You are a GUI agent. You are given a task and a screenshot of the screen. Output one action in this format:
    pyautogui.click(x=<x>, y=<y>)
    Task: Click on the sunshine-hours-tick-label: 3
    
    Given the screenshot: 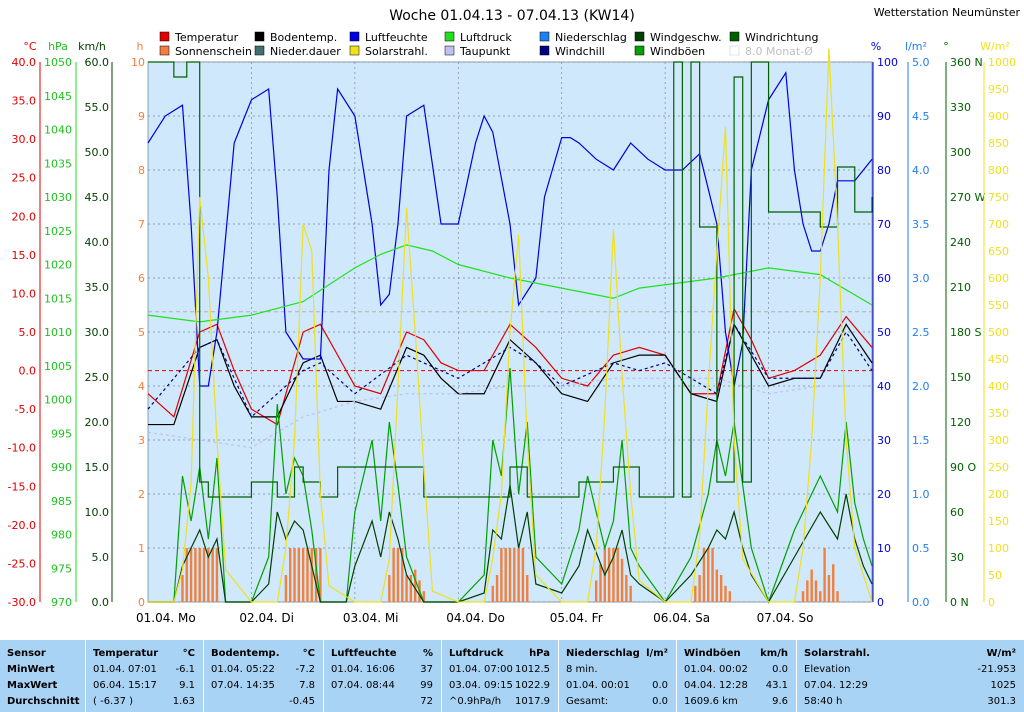 What is the action you would take?
    pyautogui.click(x=141, y=440)
    